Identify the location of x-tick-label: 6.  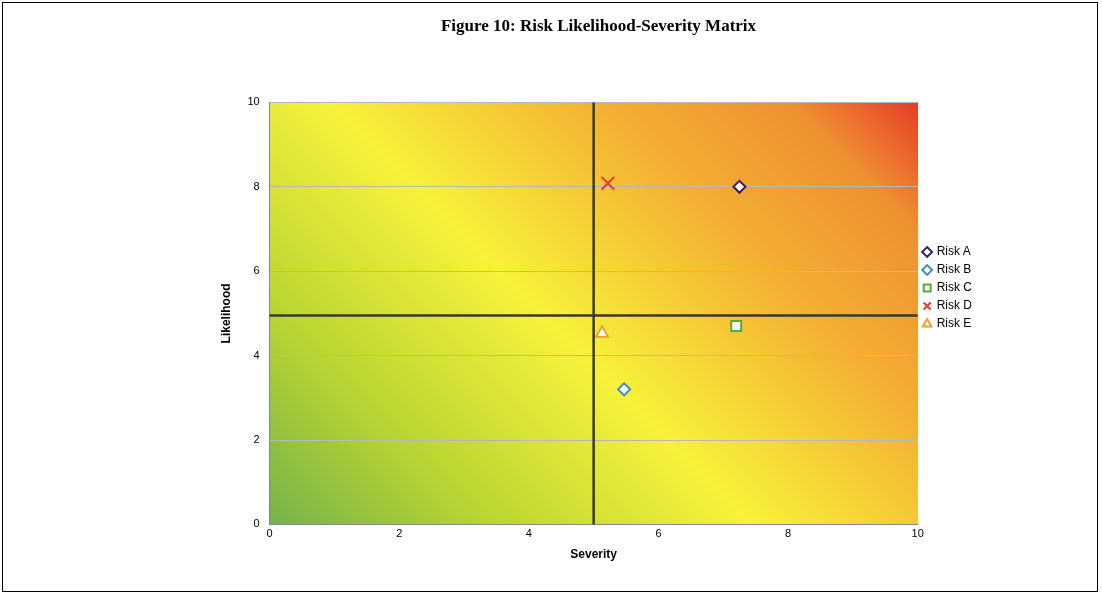
(658, 533).